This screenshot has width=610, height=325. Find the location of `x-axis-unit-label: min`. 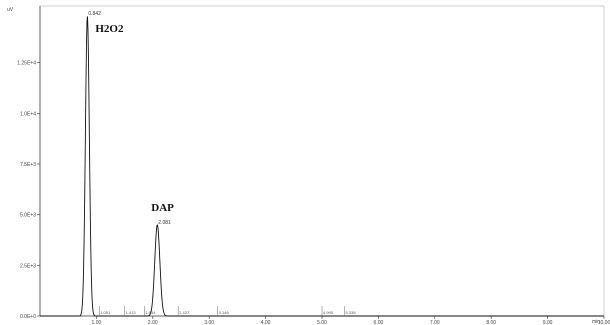

x-axis-unit-label: min is located at coordinates (596, 322).